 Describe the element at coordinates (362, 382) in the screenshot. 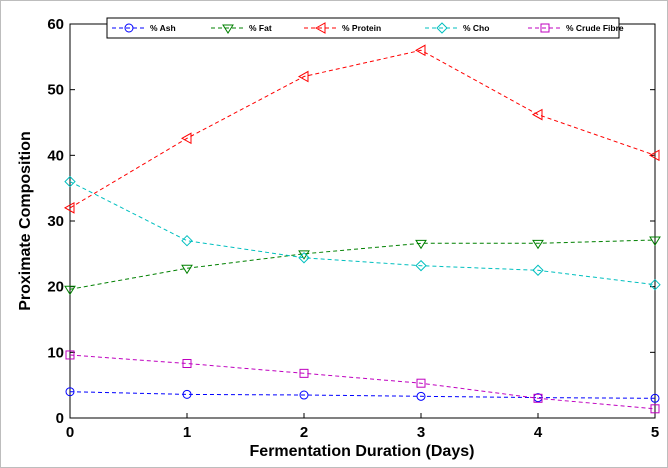

I see `series-crude-fibre` at that location.